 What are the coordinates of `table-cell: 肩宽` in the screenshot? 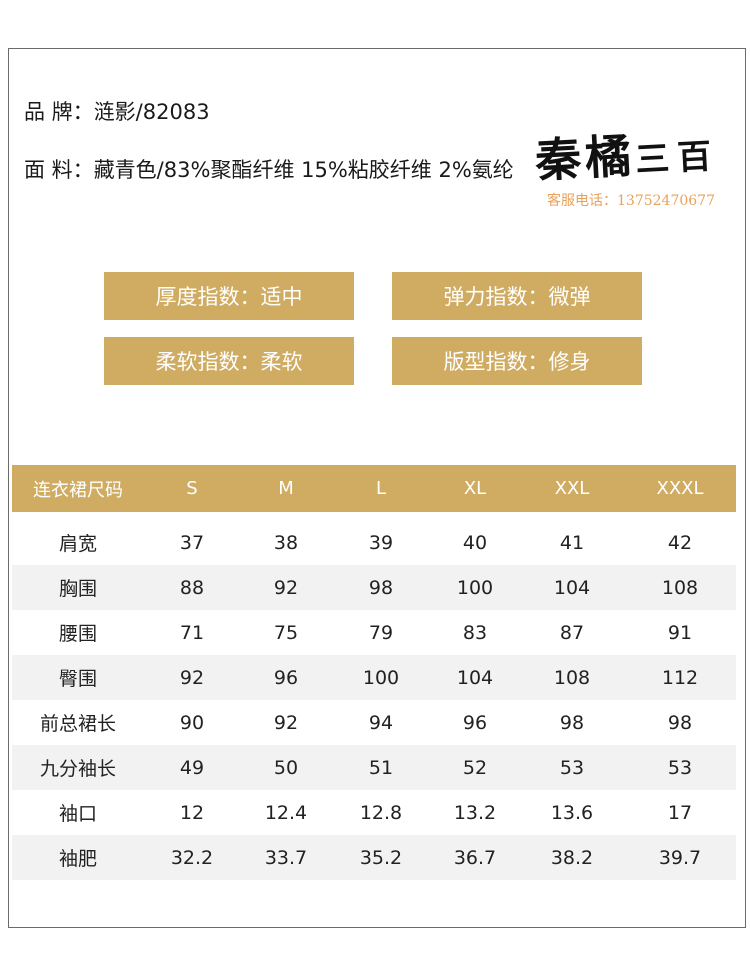 It's located at (77, 544).